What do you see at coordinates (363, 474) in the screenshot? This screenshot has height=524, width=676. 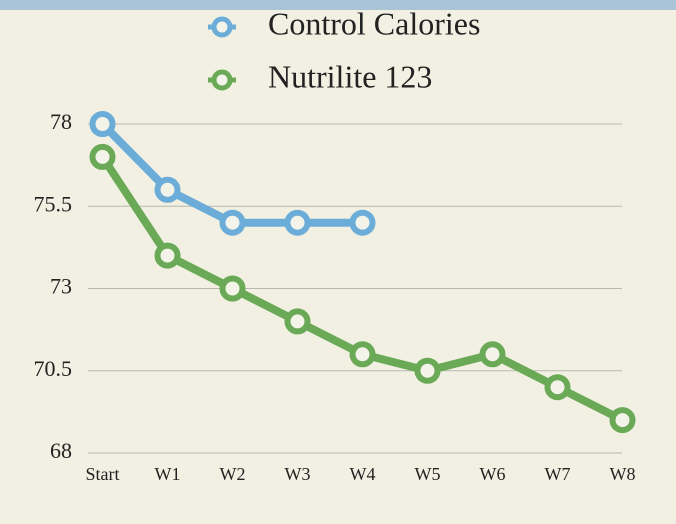 I see `x-tick-label: W4` at bounding box center [363, 474].